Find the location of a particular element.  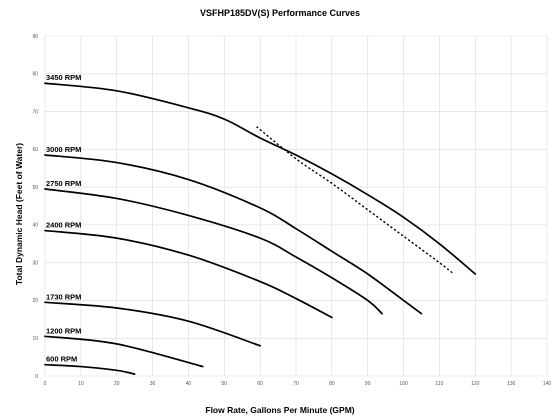

y-tick-label: 50 is located at coordinates (35, 188).